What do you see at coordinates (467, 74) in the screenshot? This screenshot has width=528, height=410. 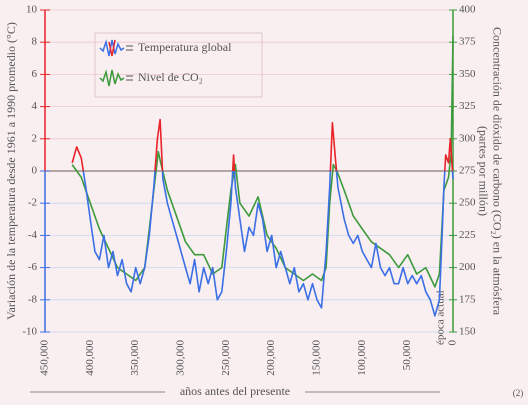 I see `y2-tick-label: 350` at bounding box center [467, 74].